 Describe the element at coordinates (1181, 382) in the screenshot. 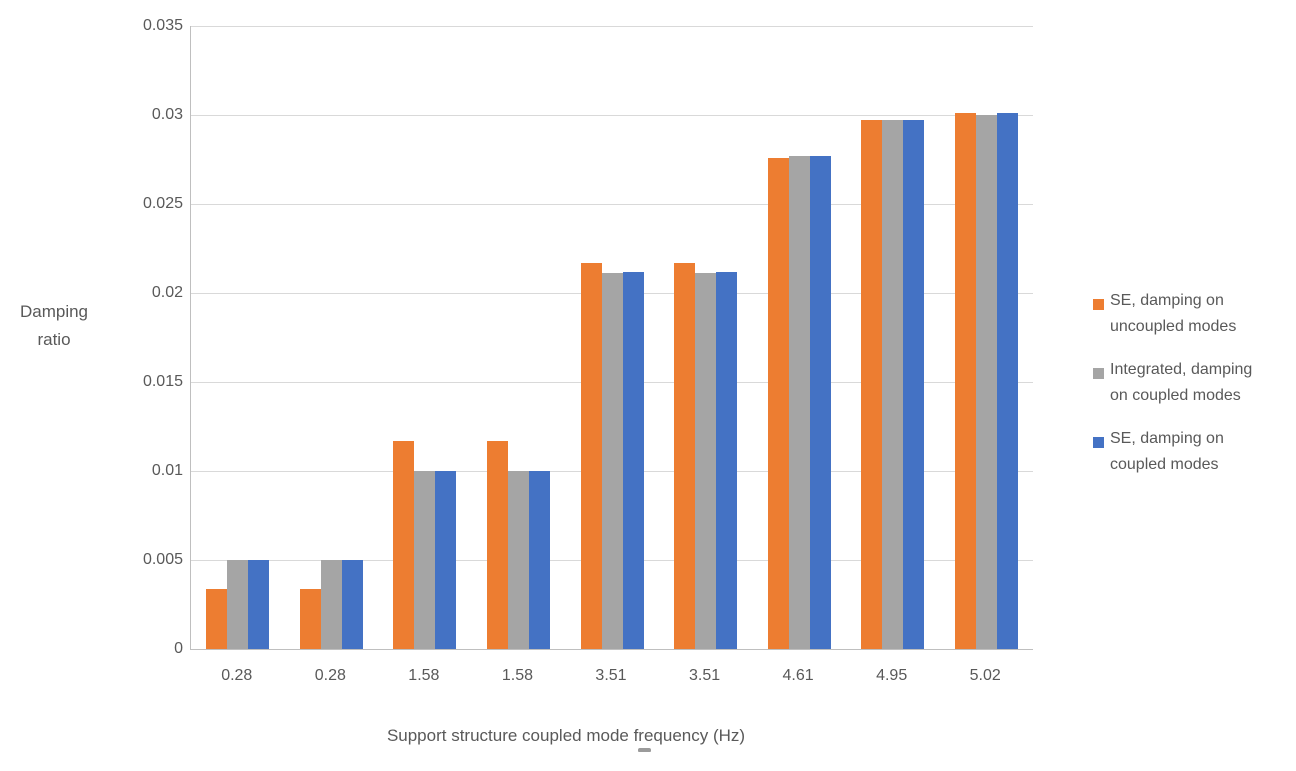

I see `legend-label: Integrated, damping on coupled modes` at that location.